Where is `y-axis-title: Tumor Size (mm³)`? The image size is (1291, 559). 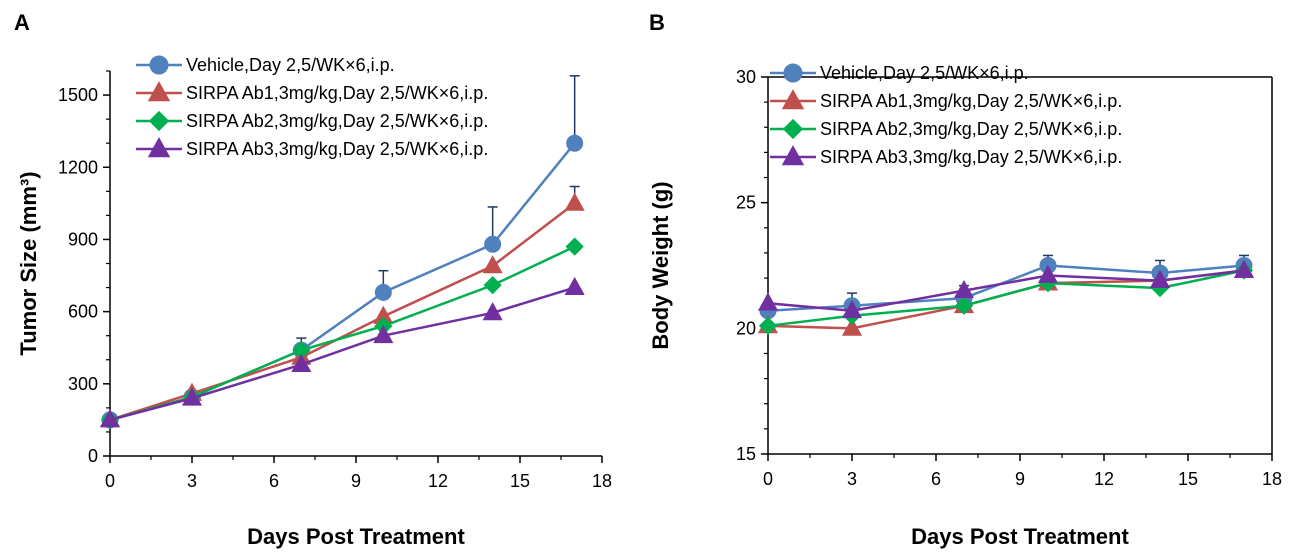 y-axis-title: Tumor Size (mm³) is located at coordinates (28, 263).